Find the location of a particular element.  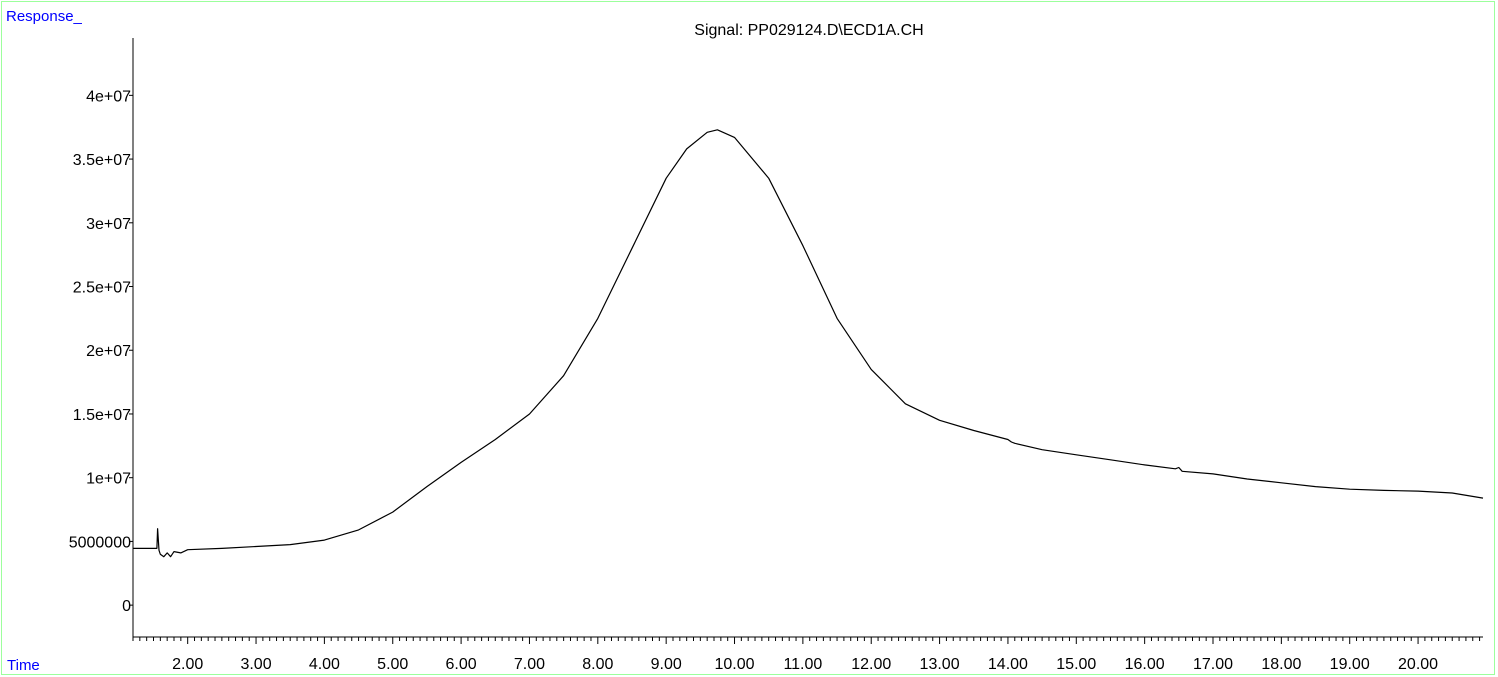

y-axis-label: Response_ is located at coordinates (44, 16).